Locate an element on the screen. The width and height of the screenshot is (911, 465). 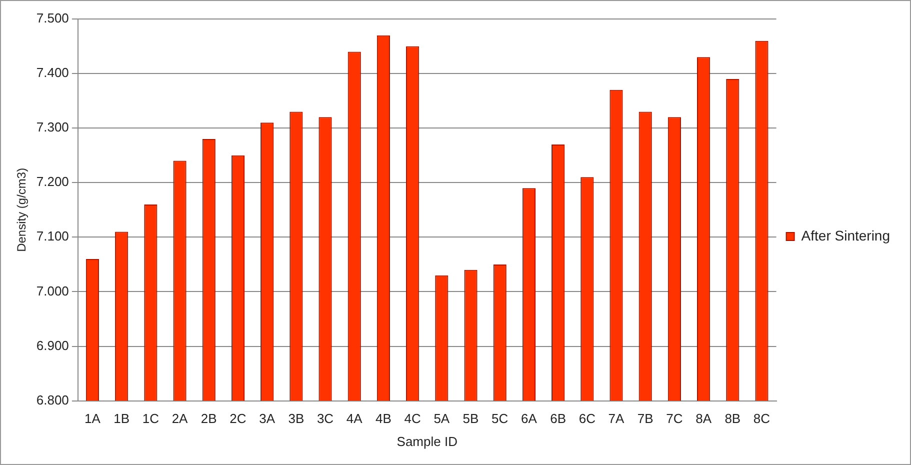
y-tick-label: 7.400 is located at coordinates (52, 72).